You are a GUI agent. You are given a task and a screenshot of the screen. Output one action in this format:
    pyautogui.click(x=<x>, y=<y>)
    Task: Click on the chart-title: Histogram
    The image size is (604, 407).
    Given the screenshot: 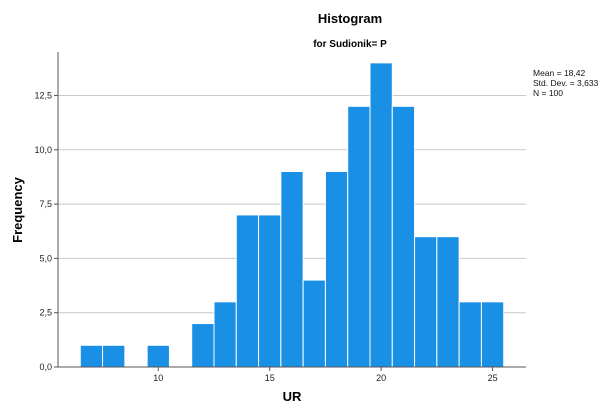 What is the action you would take?
    pyautogui.click(x=350, y=18)
    